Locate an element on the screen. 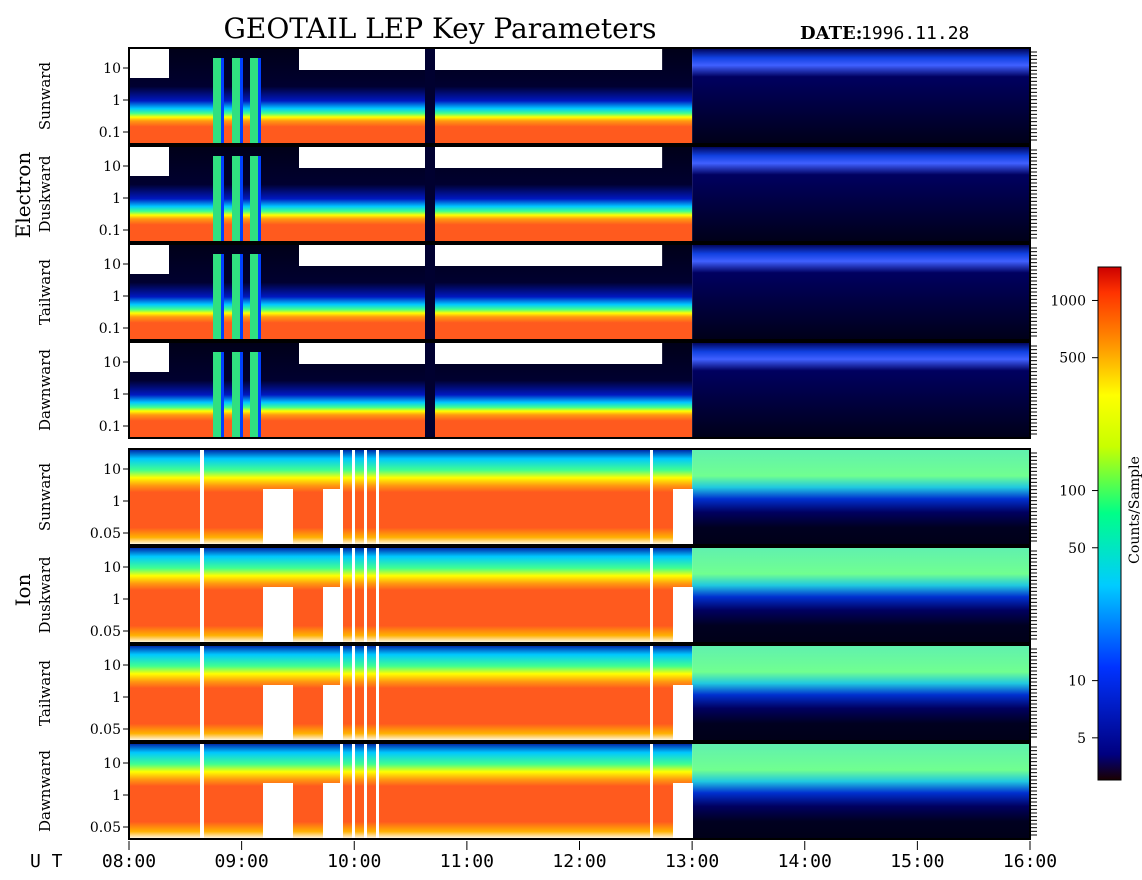 The image size is (1142, 880). group-label-ion: Ion is located at coordinates (23, 589).